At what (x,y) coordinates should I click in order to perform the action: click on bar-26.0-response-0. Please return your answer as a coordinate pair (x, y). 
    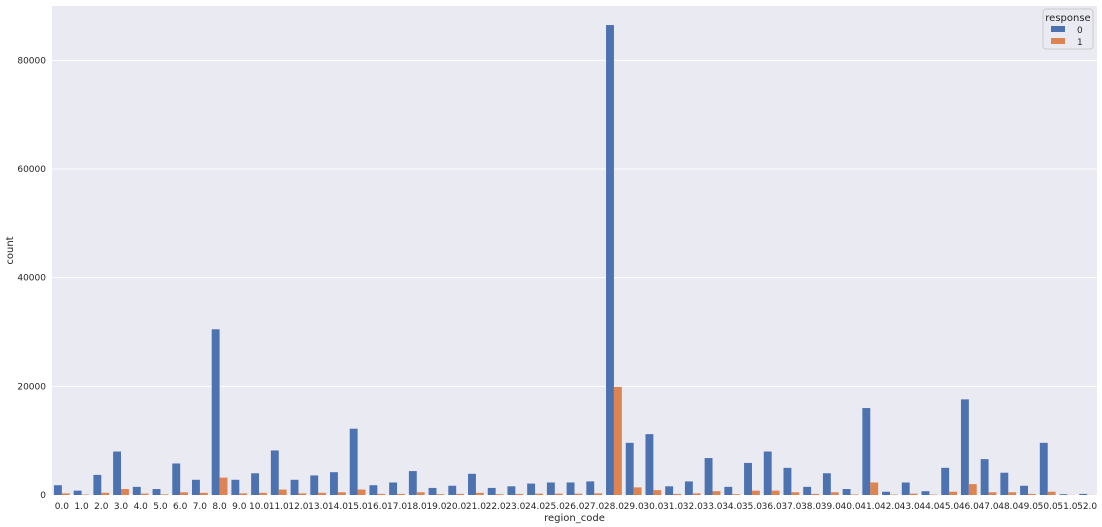
    Looking at the image, I should click on (570, 488).